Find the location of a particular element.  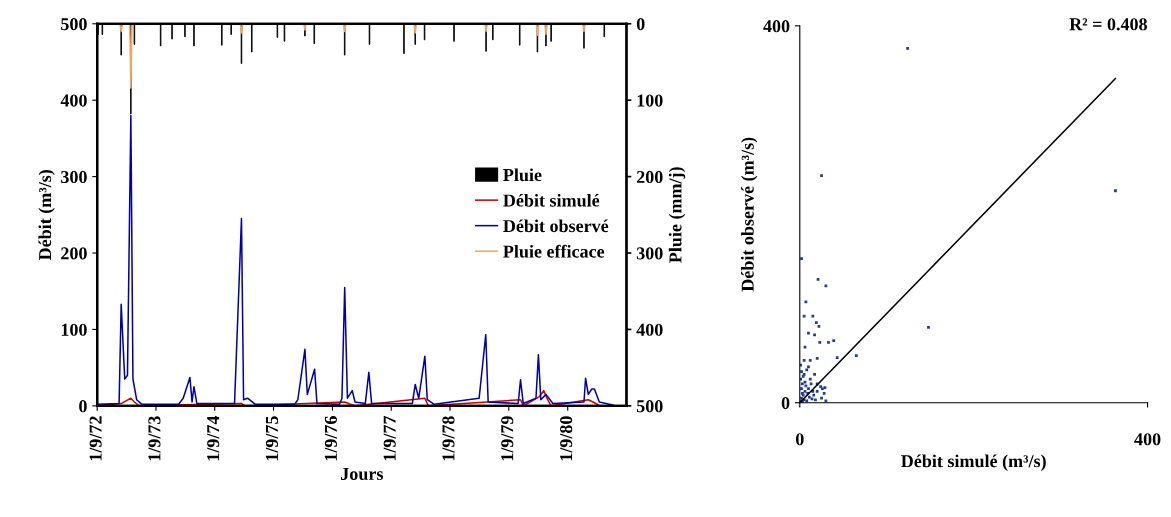

x-tick-label: 1/9/78 is located at coordinates (448, 438).